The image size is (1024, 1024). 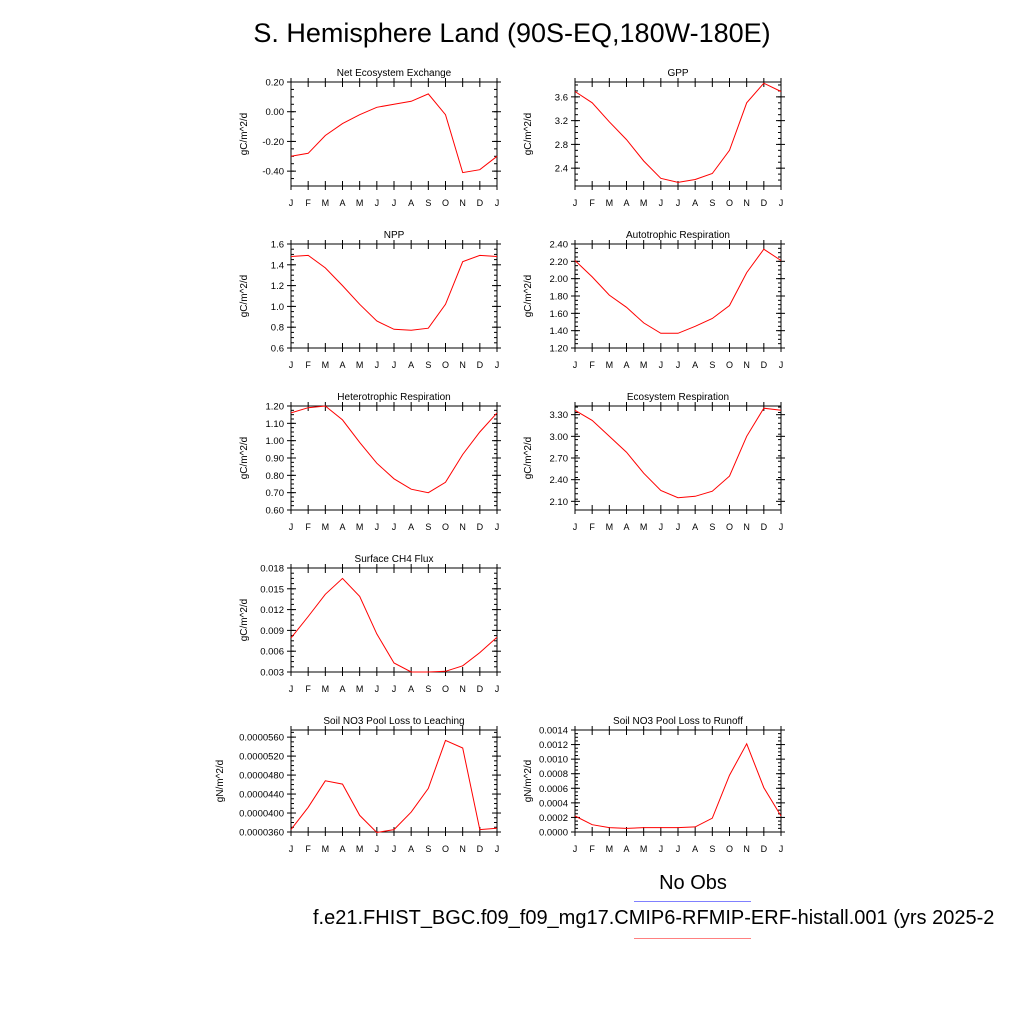 What do you see at coordinates (261, 757) in the screenshot?
I see `y-tick-label: 0.0000520` at bounding box center [261, 757].